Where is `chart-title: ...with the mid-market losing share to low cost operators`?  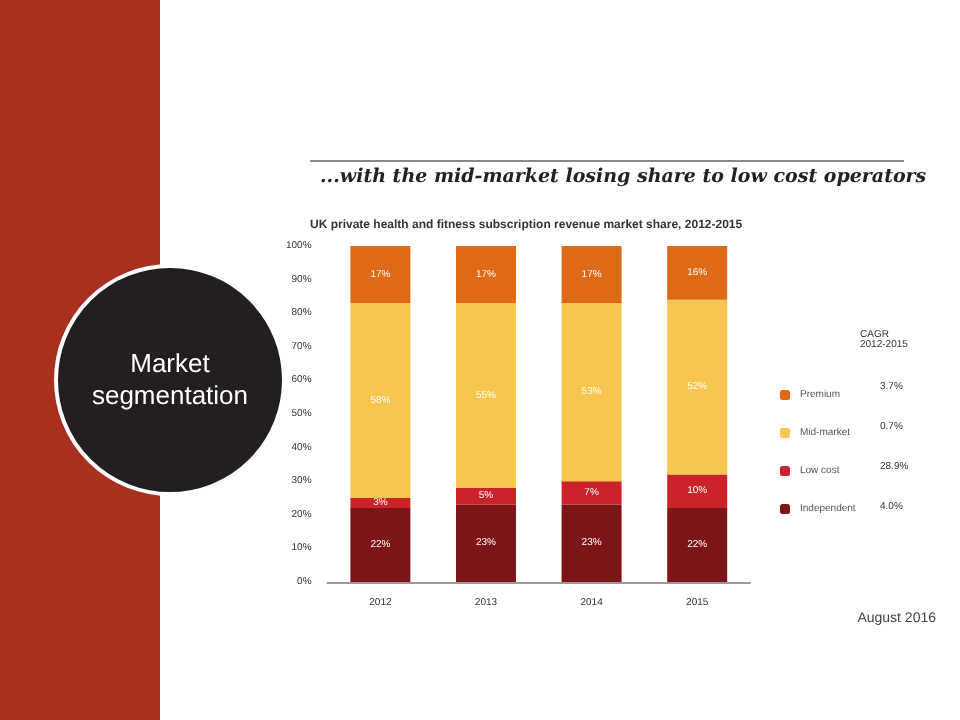
chart-title: ...with the mid-market losing share to low cost operators is located at coordinates (623, 177).